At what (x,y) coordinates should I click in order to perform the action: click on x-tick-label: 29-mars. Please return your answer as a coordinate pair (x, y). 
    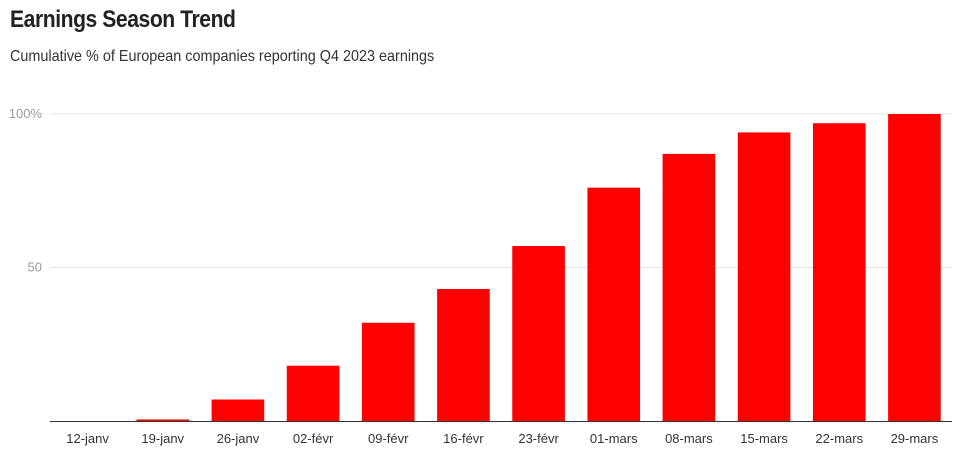
    Looking at the image, I should click on (915, 438).